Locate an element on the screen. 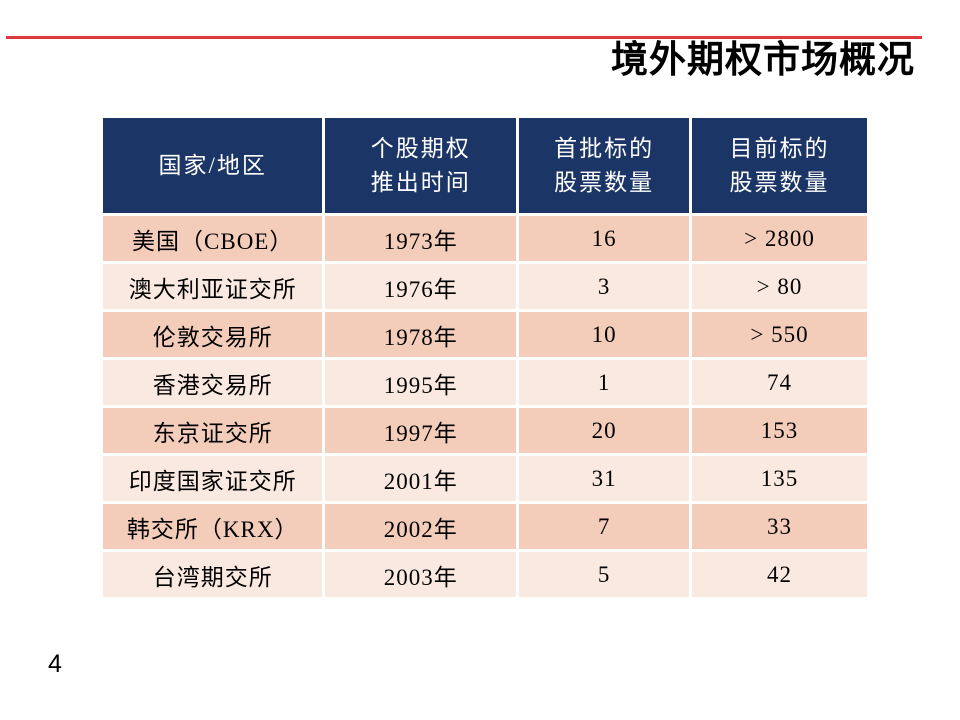  table-cell: 7 is located at coordinates (604, 526).